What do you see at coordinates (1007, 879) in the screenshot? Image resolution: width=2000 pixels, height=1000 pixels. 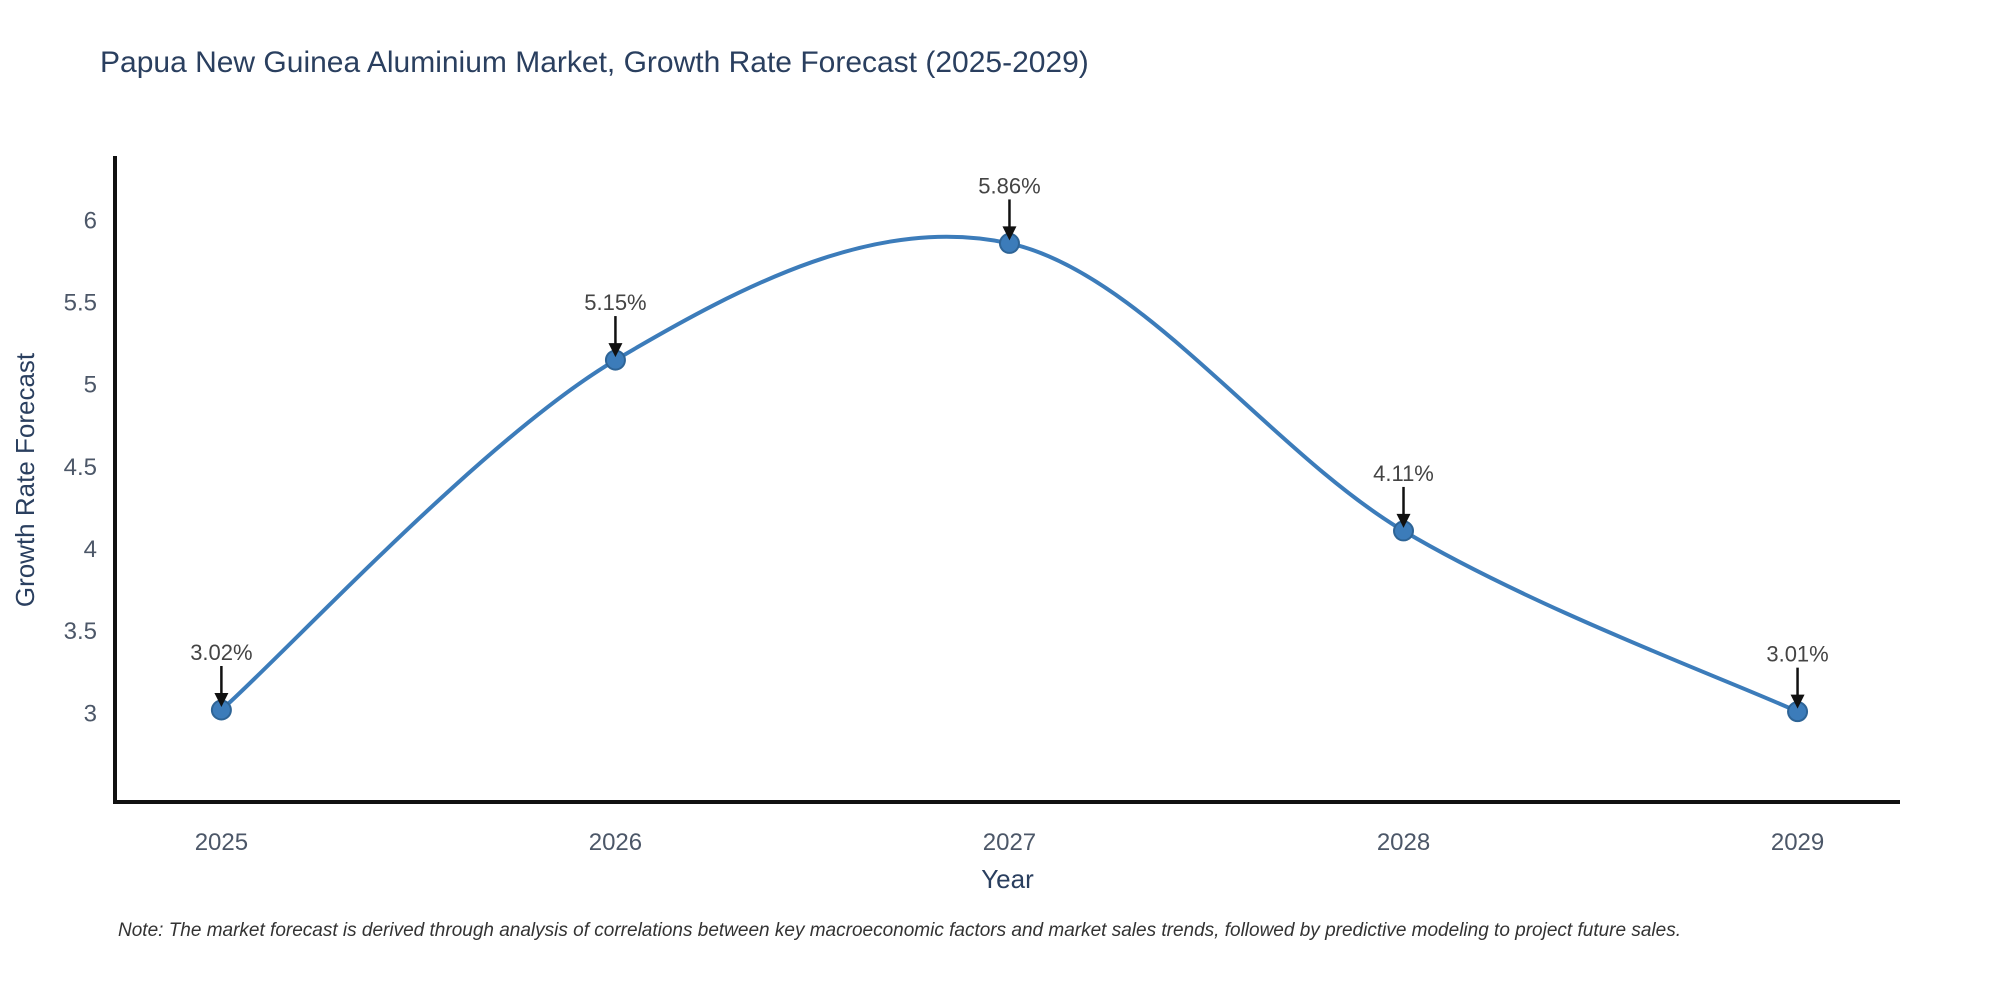 I see `x-axis-title: Year` at bounding box center [1007, 879].